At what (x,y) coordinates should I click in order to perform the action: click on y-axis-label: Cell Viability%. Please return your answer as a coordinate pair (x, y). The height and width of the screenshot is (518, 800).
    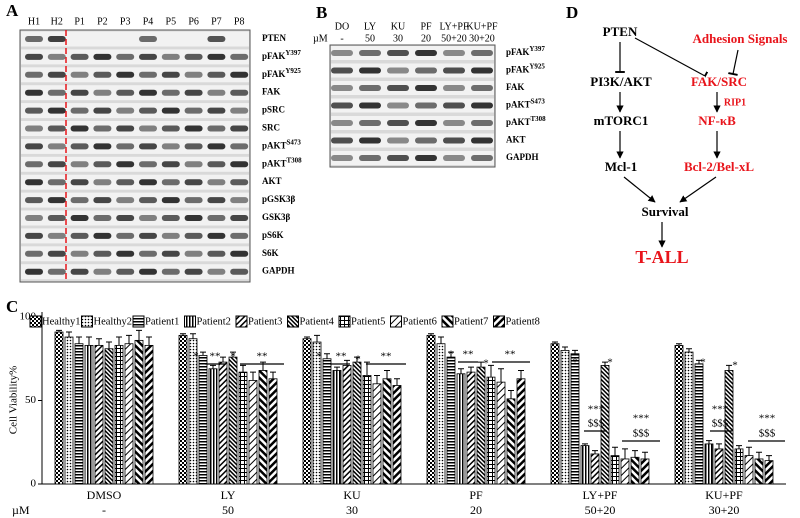
    Looking at the image, I should click on (14, 400).